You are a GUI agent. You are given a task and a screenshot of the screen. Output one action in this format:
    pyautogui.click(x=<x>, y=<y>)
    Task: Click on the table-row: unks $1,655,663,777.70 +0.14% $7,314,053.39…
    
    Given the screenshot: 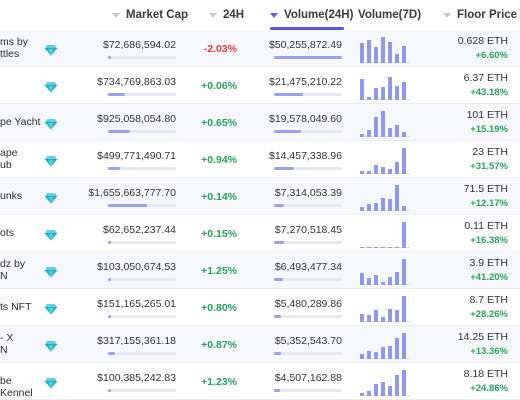 What is the action you would take?
    pyautogui.click(x=260, y=196)
    